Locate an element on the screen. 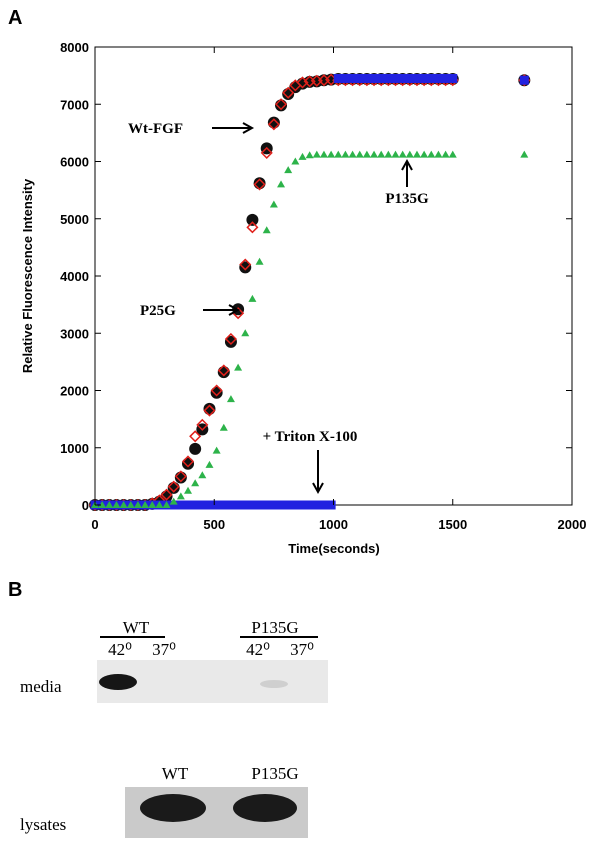 The image size is (604, 848). y-tick-label: 1000 is located at coordinates (74, 448).